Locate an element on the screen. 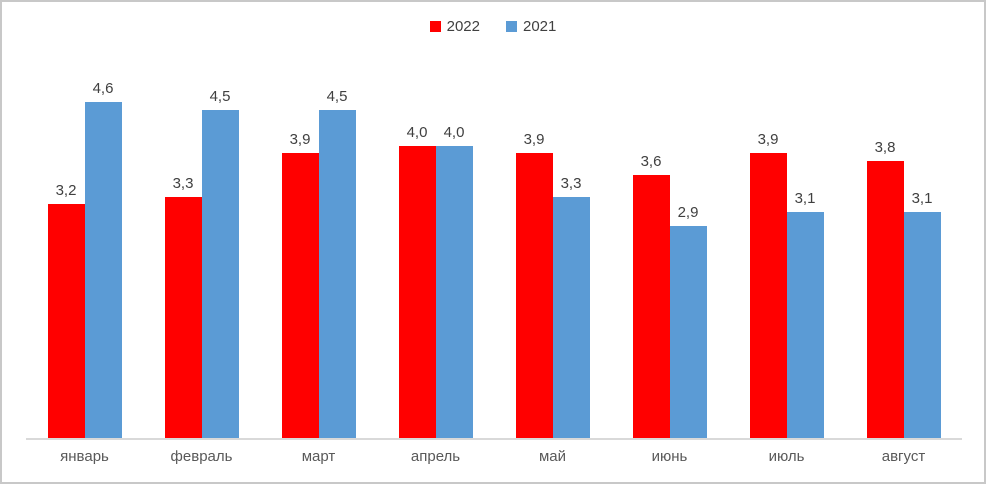 This screenshot has width=986, height=484. x-axis-label: июнь is located at coordinates (669, 456).